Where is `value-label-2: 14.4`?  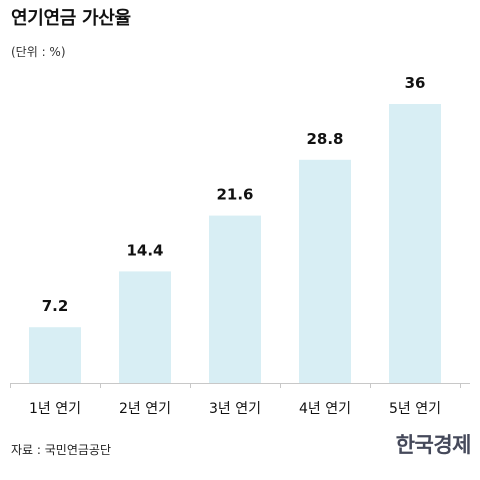
value-label-2: 14.4 is located at coordinates (144, 250).